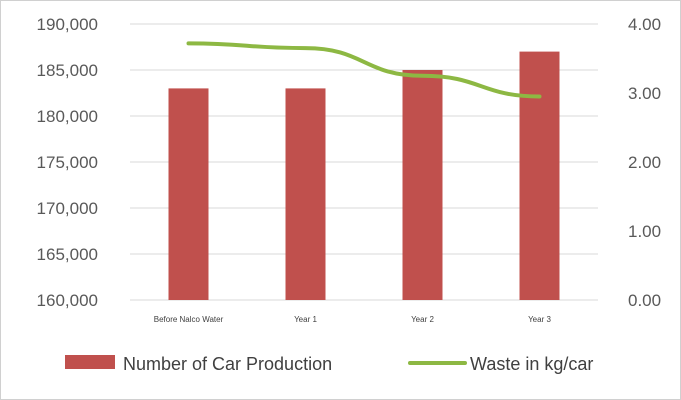 The width and height of the screenshot is (681, 400). I want to click on y-left-tick-label: 190,000, so click(67, 24).